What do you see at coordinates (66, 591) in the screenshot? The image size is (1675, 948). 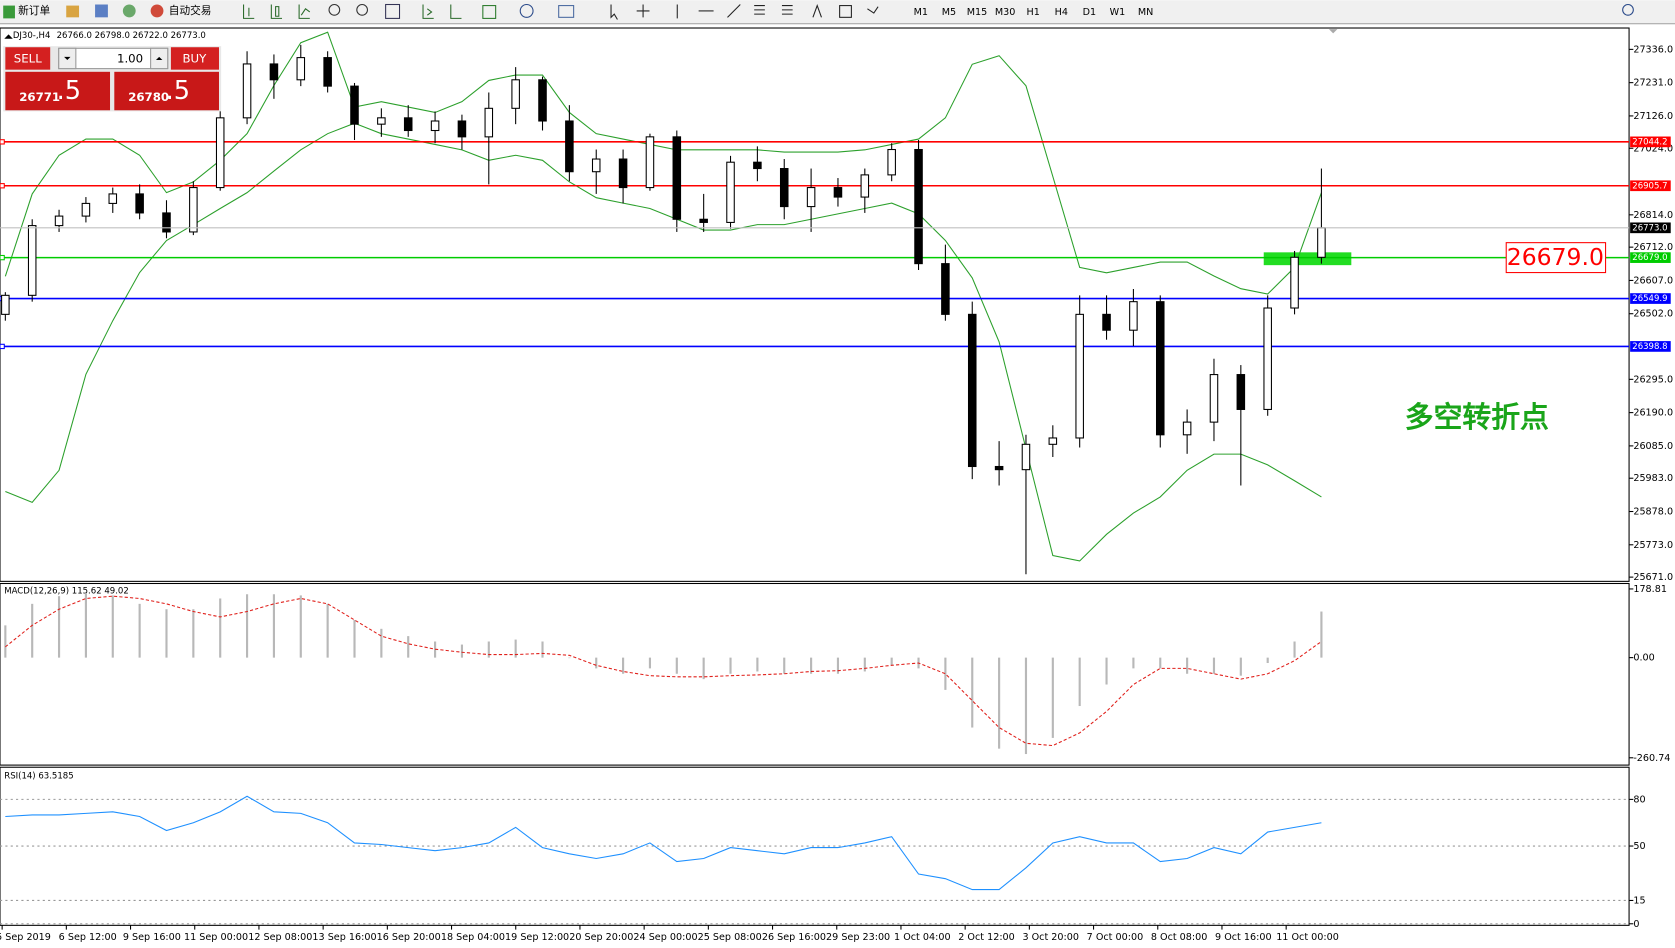 I see `indicator-title: MACD(12,26,9) 115.62 49.02` at bounding box center [66, 591].